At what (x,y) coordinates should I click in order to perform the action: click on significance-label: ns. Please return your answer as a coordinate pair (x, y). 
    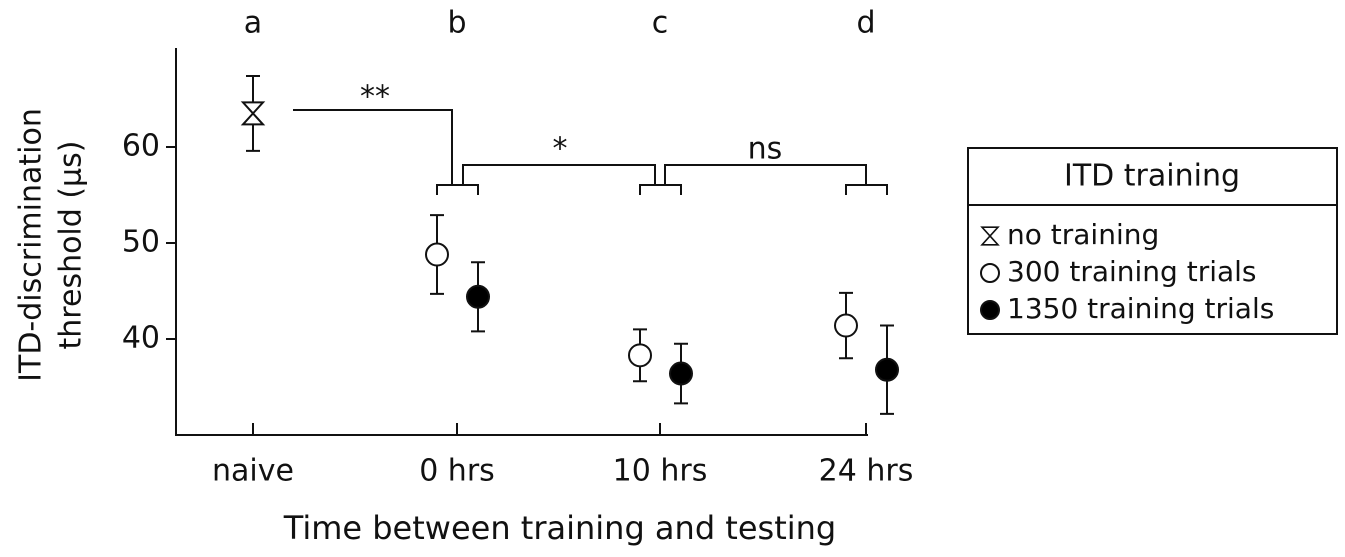
    Looking at the image, I should click on (765, 149).